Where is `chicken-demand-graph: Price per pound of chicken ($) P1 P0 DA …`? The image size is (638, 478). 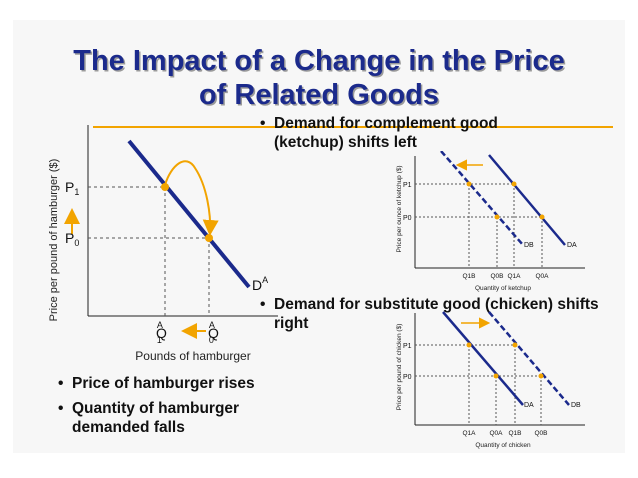
chicken-demand-graph: Price per pound of chicken ($) P1 P0 DA … is located at coordinates (490, 380).